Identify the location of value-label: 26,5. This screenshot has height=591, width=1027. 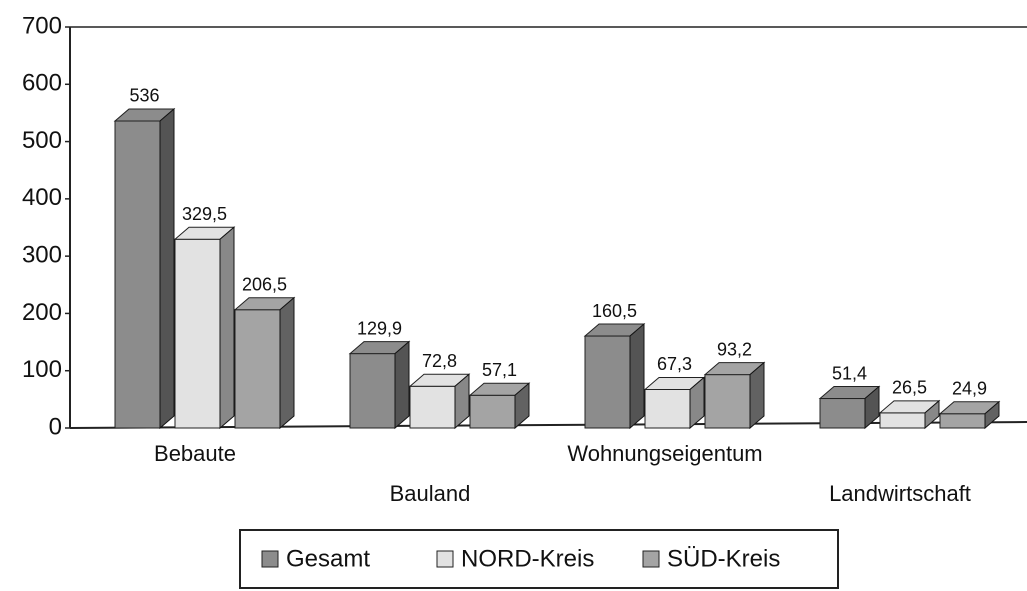
(909, 388).